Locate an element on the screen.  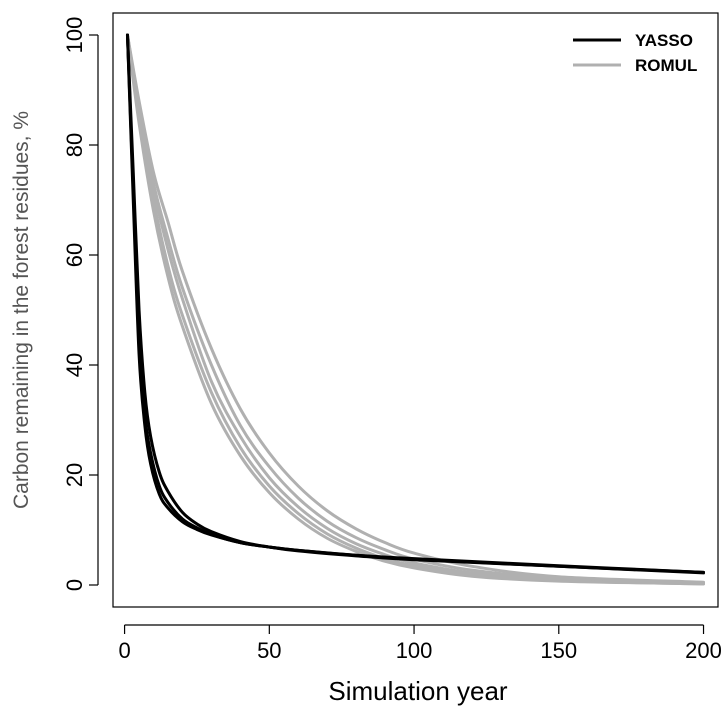
y-axis: 0 20 40 60 80 100 is located at coordinates (80, 304).